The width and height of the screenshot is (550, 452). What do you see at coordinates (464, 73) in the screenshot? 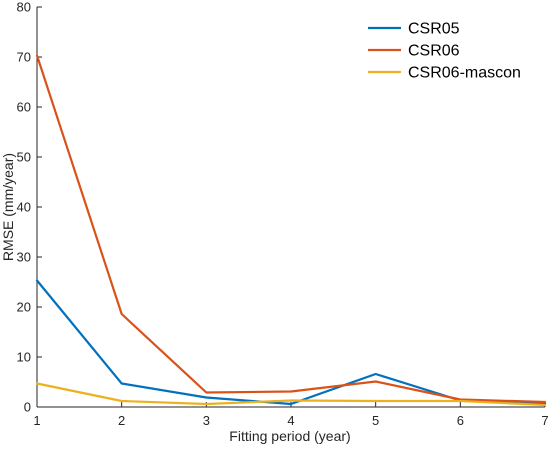
I see `legend-label: CSR06-mascon` at bounding box center [464, 73].